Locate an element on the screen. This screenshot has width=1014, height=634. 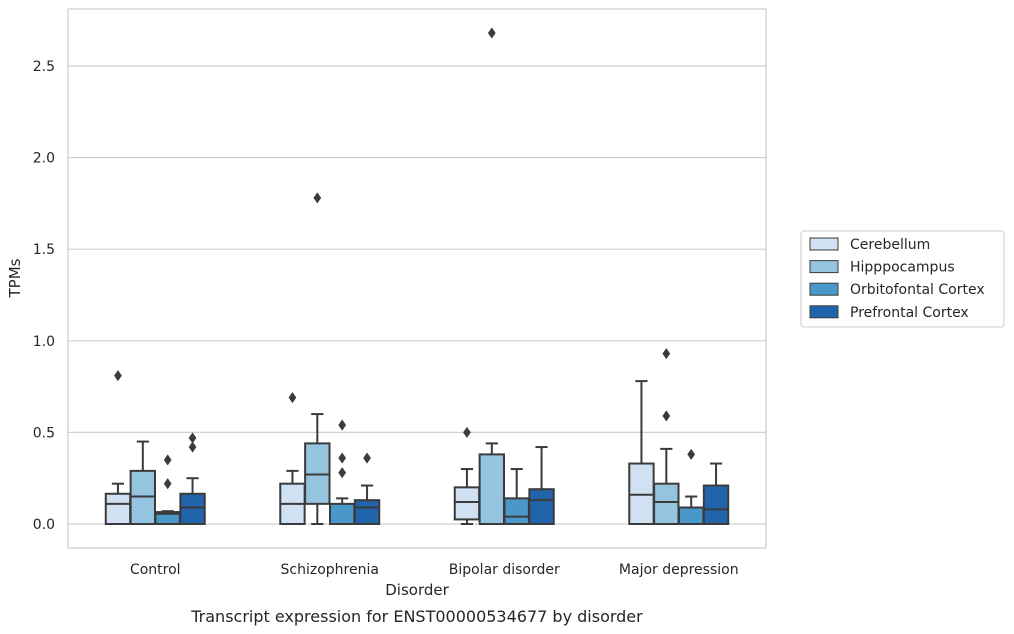
x-tick-label: Schizophrenia is located at coordinates (330, 570).